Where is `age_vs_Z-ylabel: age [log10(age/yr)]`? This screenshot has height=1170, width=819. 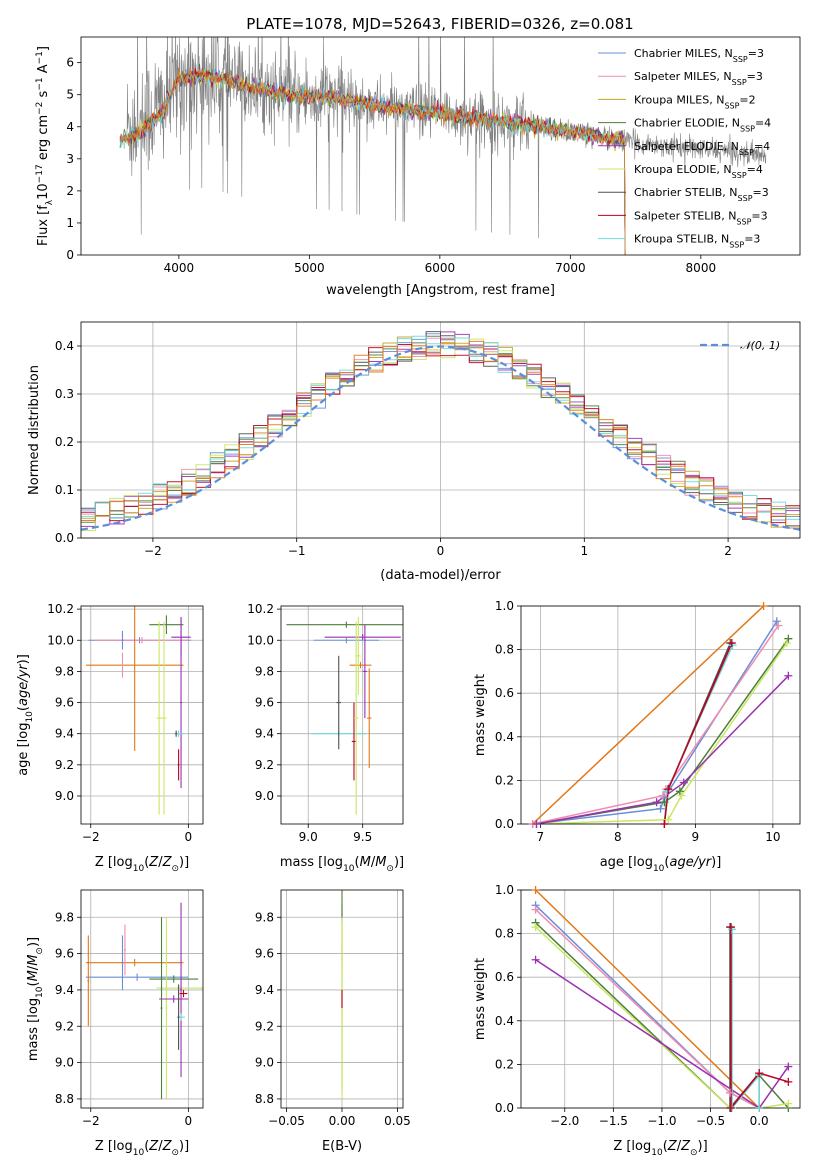 age_vs_Z-ylabel: age [log10(age/yr)] is located at coordinates (25, 715).